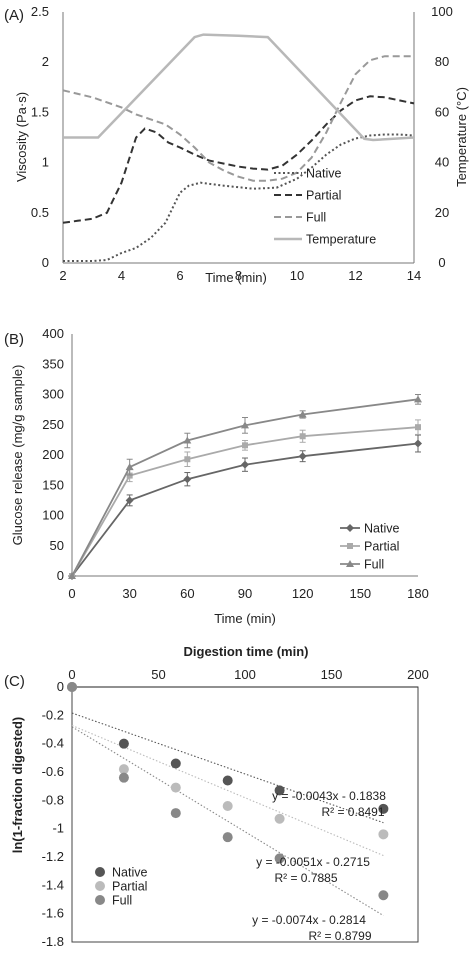 Image resolution: width=476 pixels, height=955 pixels. Describe the element at coordinates (418, 674) in the screenshot. I see `panel-c-x-tick-label: 200` at that location.